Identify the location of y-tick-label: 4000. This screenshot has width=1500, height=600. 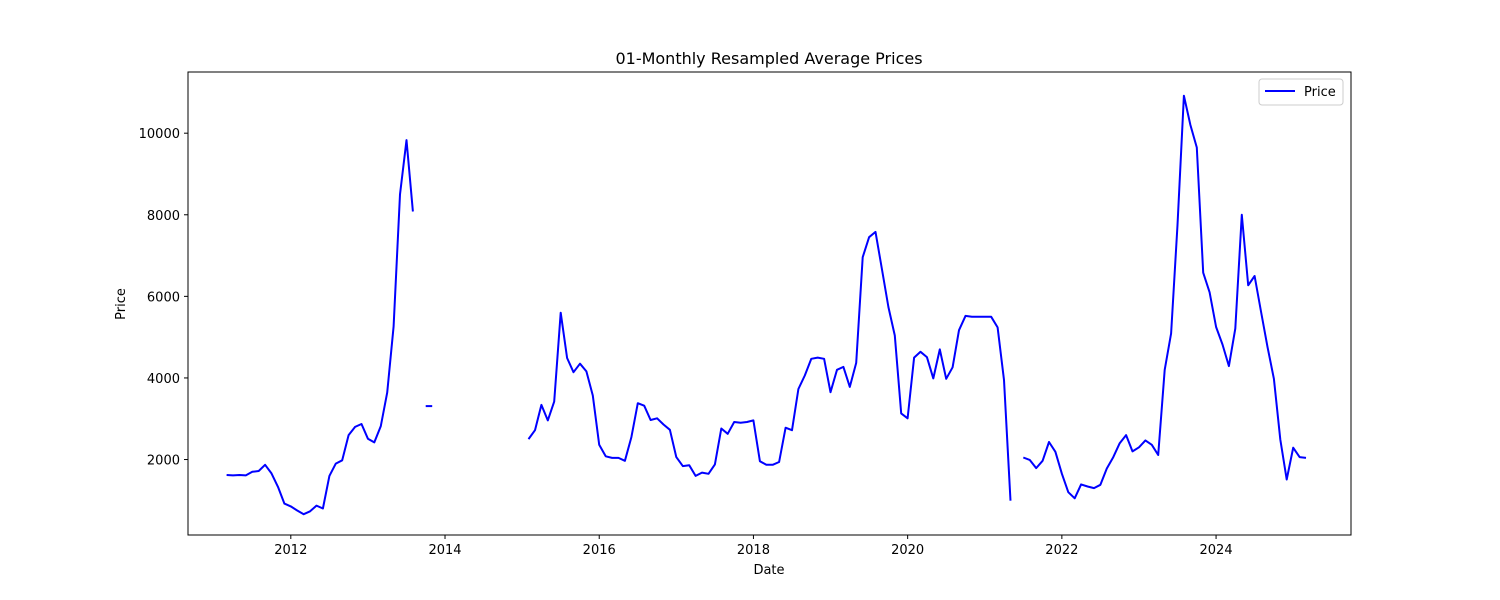
(163, 379).